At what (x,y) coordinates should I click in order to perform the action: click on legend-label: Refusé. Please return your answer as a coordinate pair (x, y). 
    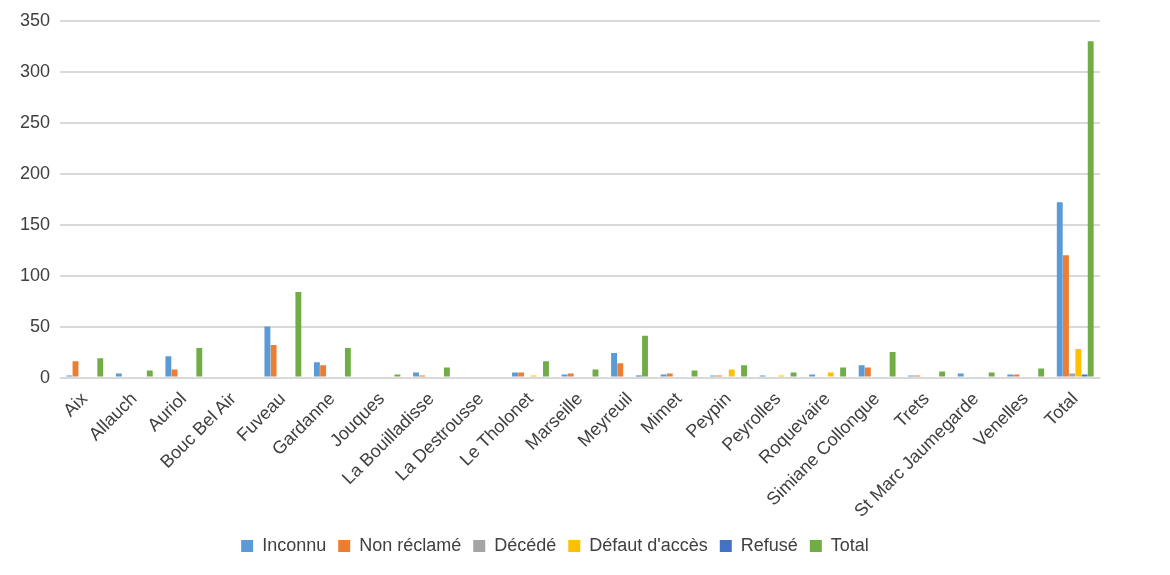
    Looking at the image, I should click on (769, 544).